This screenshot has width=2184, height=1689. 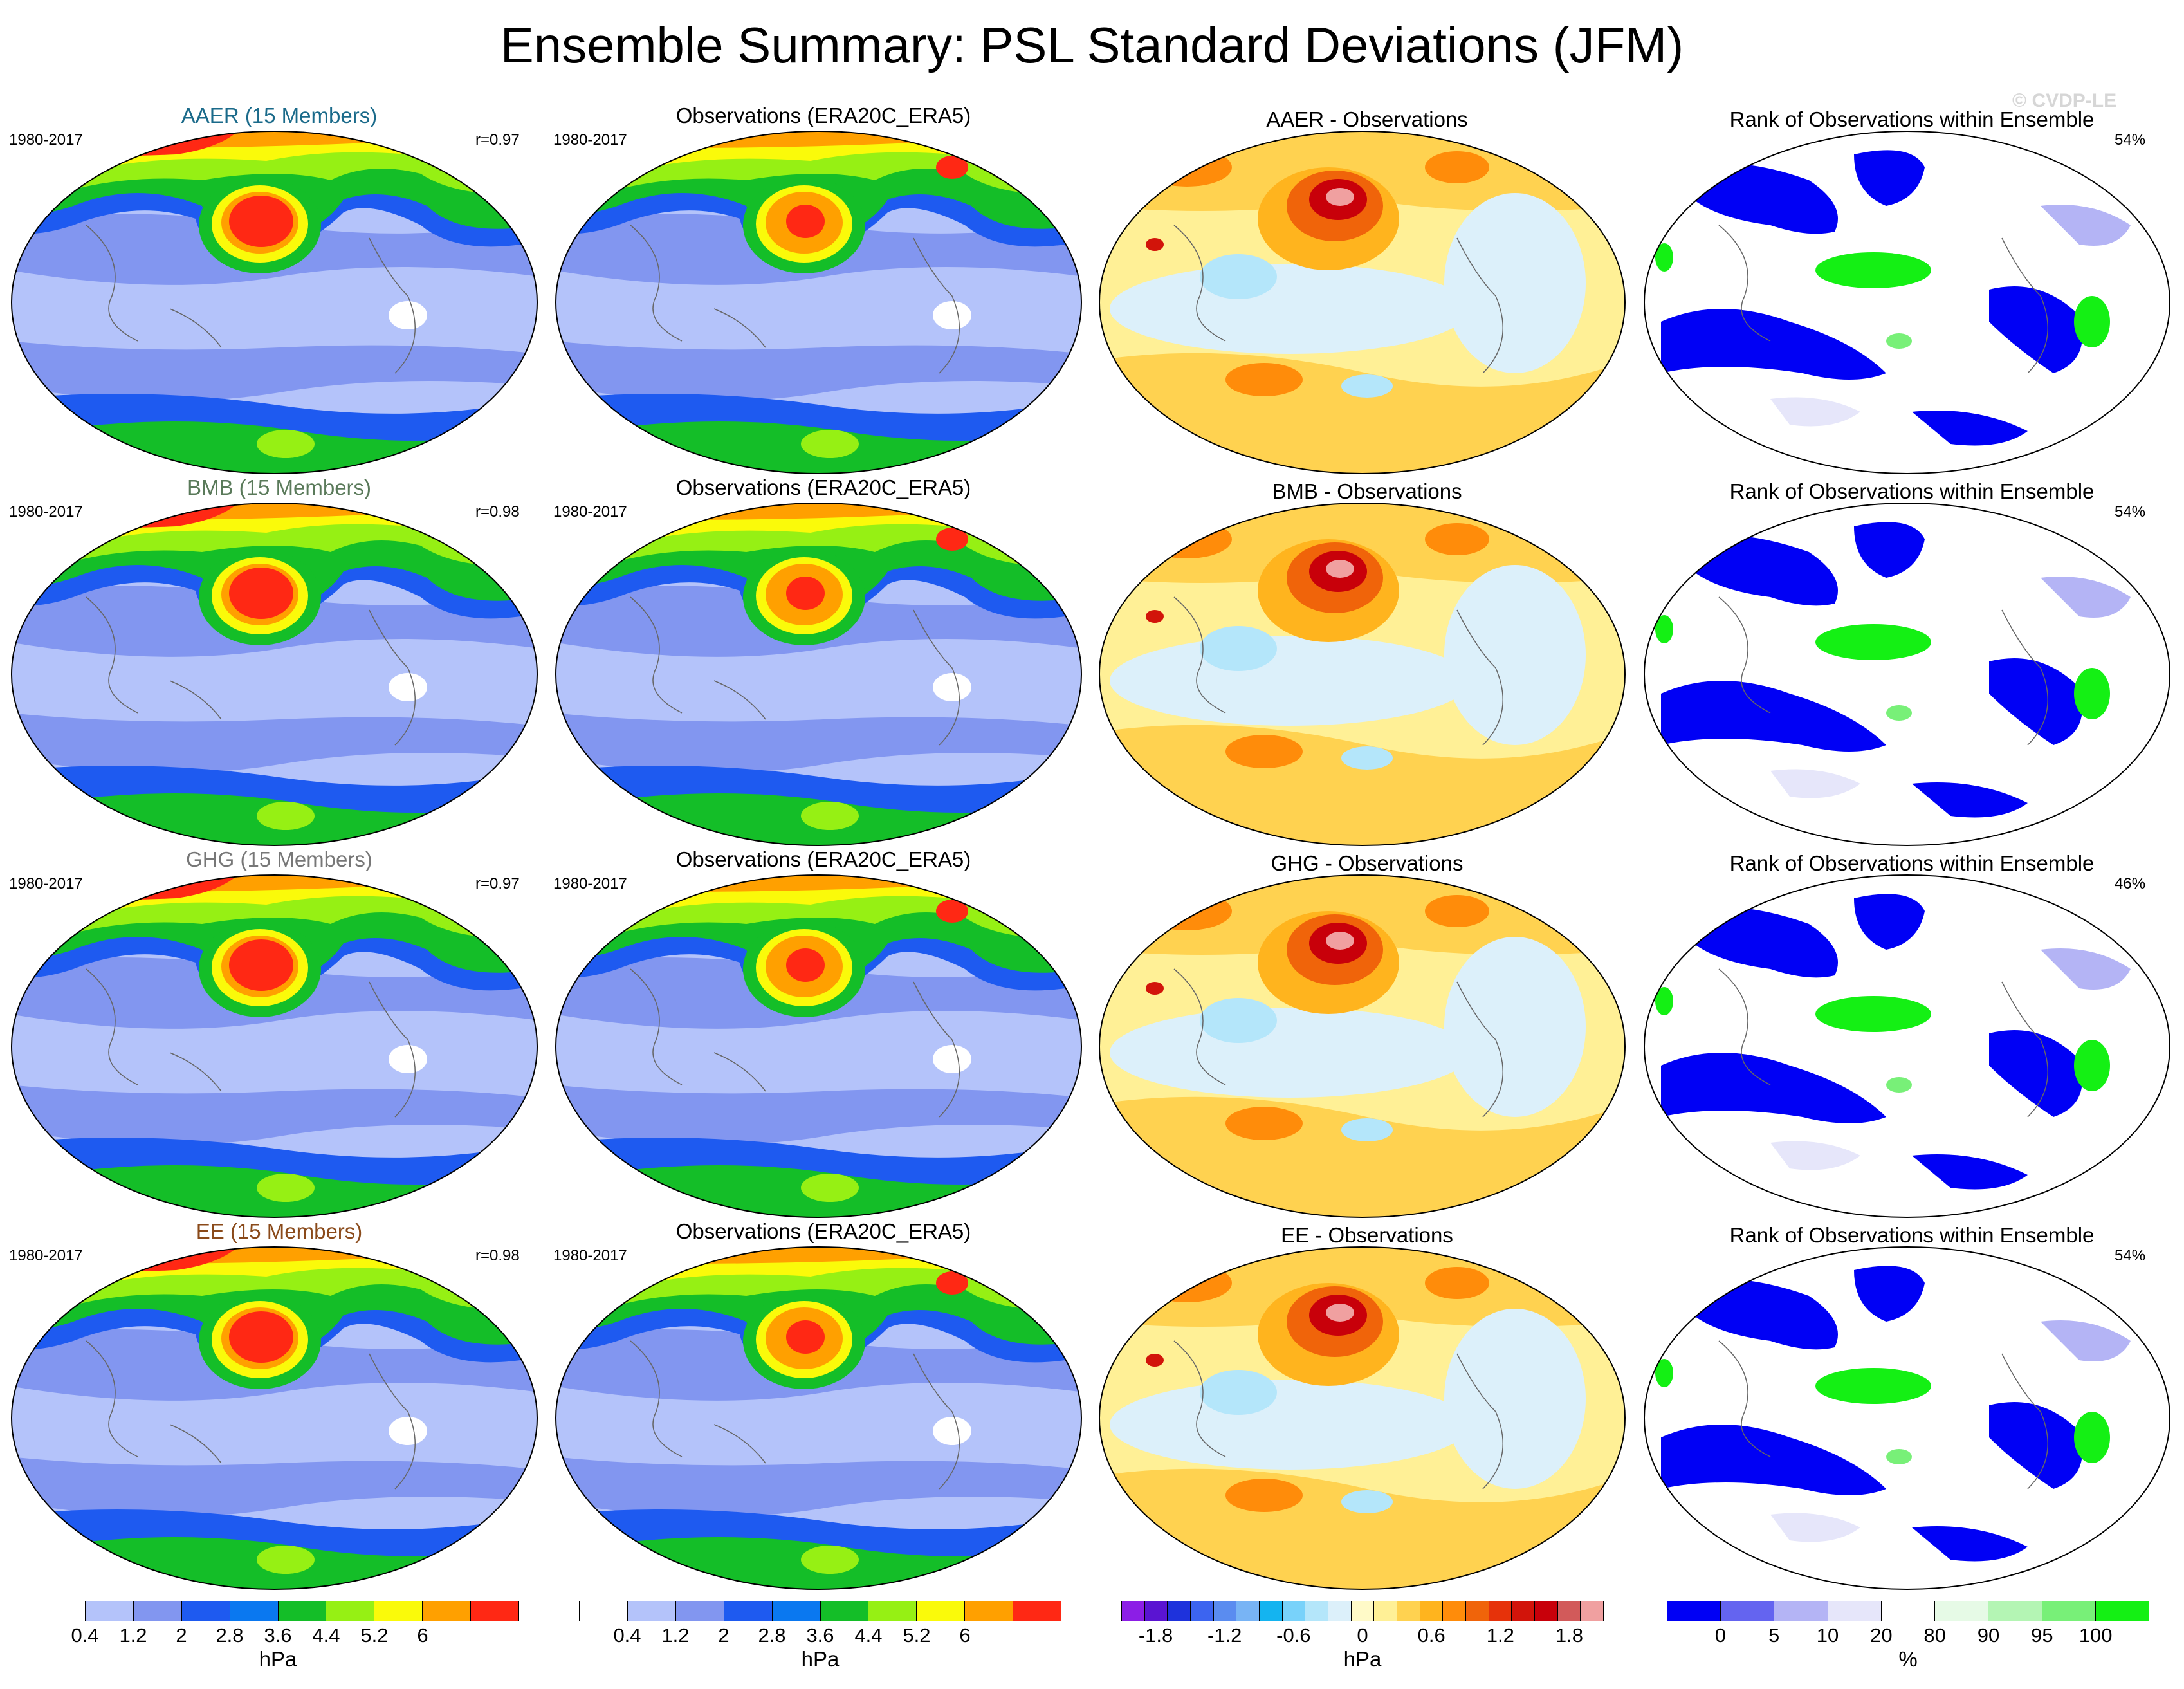 I want to click on ensemble-label: AAER (15 Members), so click(x=280, y=115).